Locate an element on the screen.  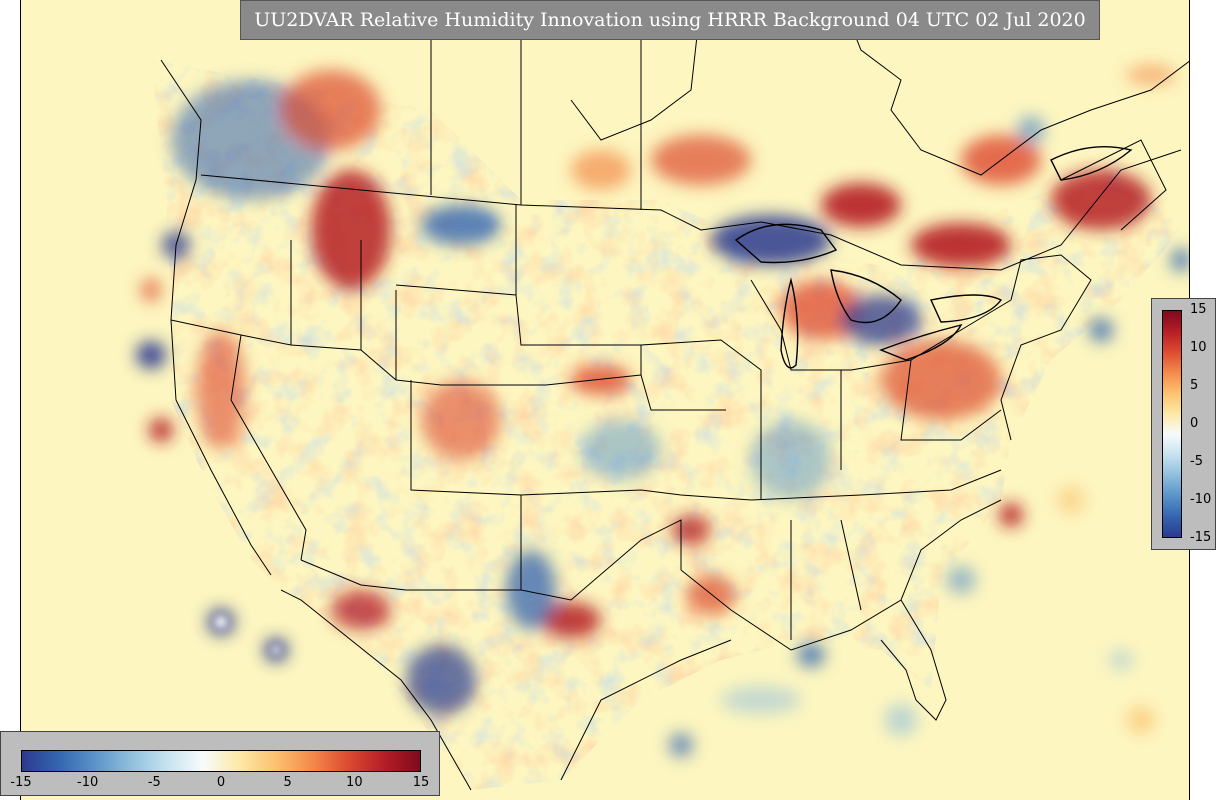
horizontal-colorbar is located at coordinates (221, 761).